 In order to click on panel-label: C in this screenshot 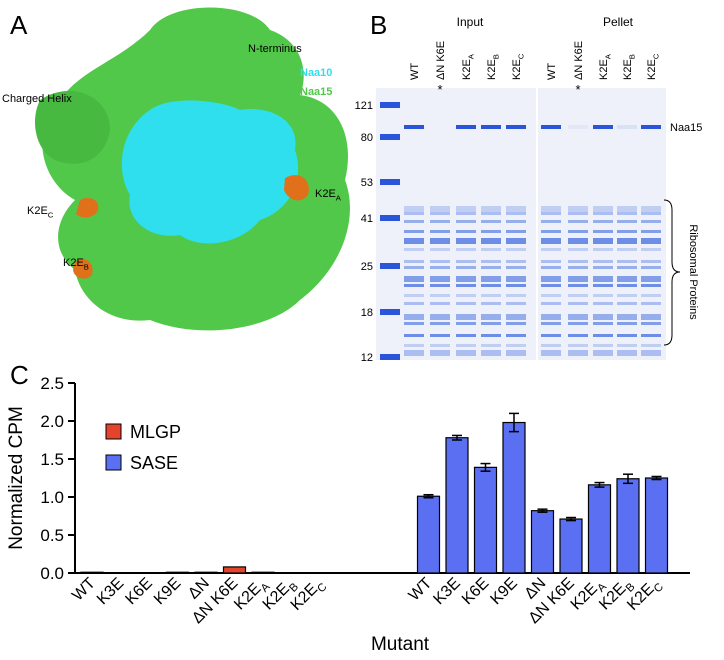, I will do `click(19, 375)`.